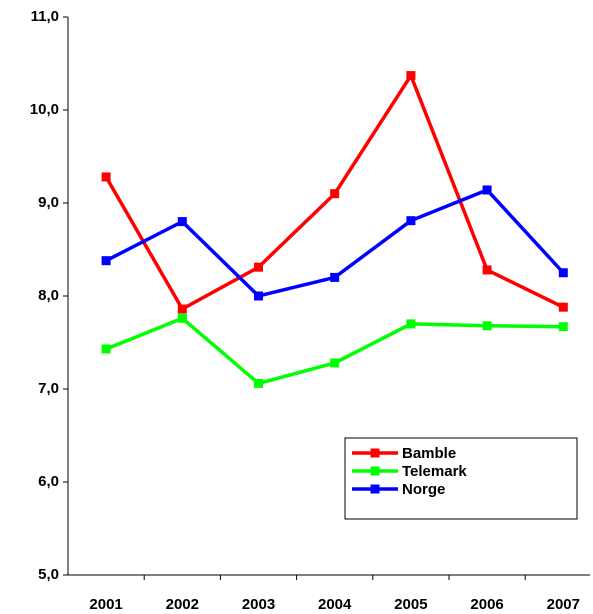 This screenshot has width=593, height=614. I want to click on y-tick-label: 9,0, so click(48, 202).